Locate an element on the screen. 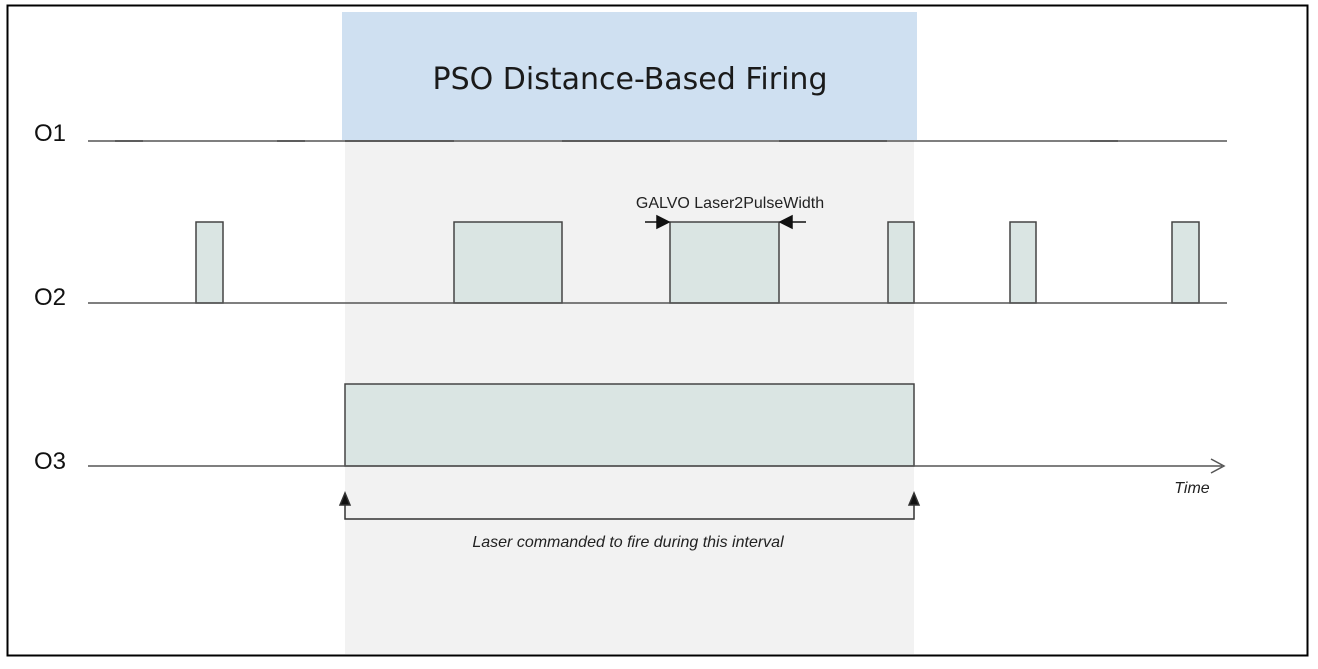  interval-bracket is located at coordinates (629, 505).